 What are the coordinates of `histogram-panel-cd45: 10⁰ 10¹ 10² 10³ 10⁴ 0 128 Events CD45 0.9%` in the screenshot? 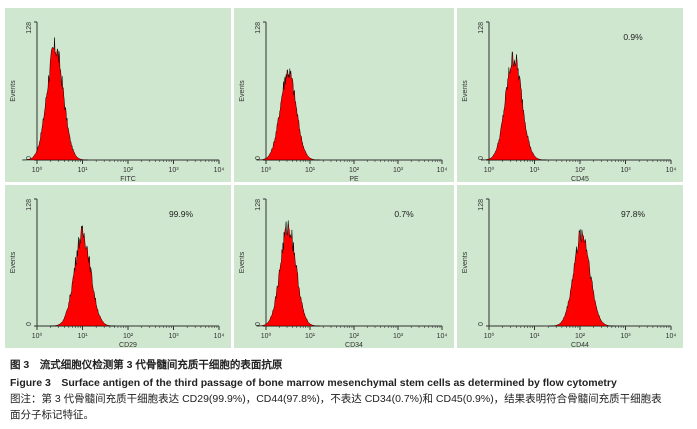 It's located at (570, 95).